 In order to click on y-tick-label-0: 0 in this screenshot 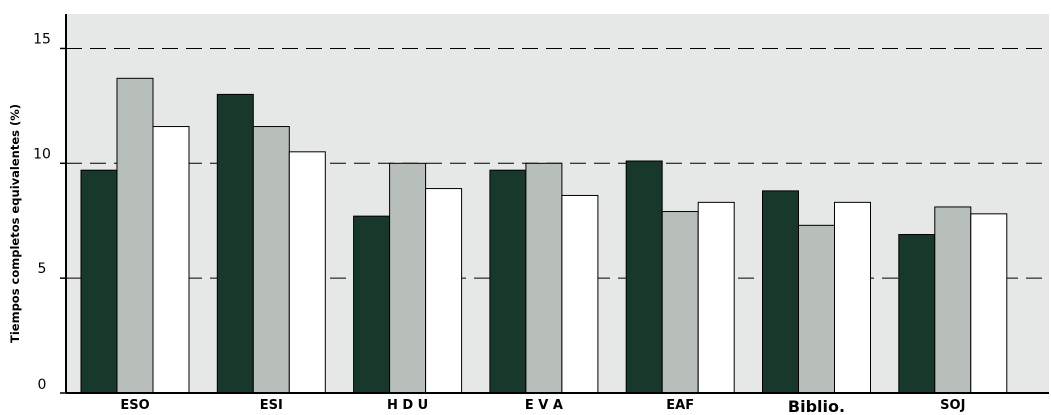, I will do `click(42, 385)`.